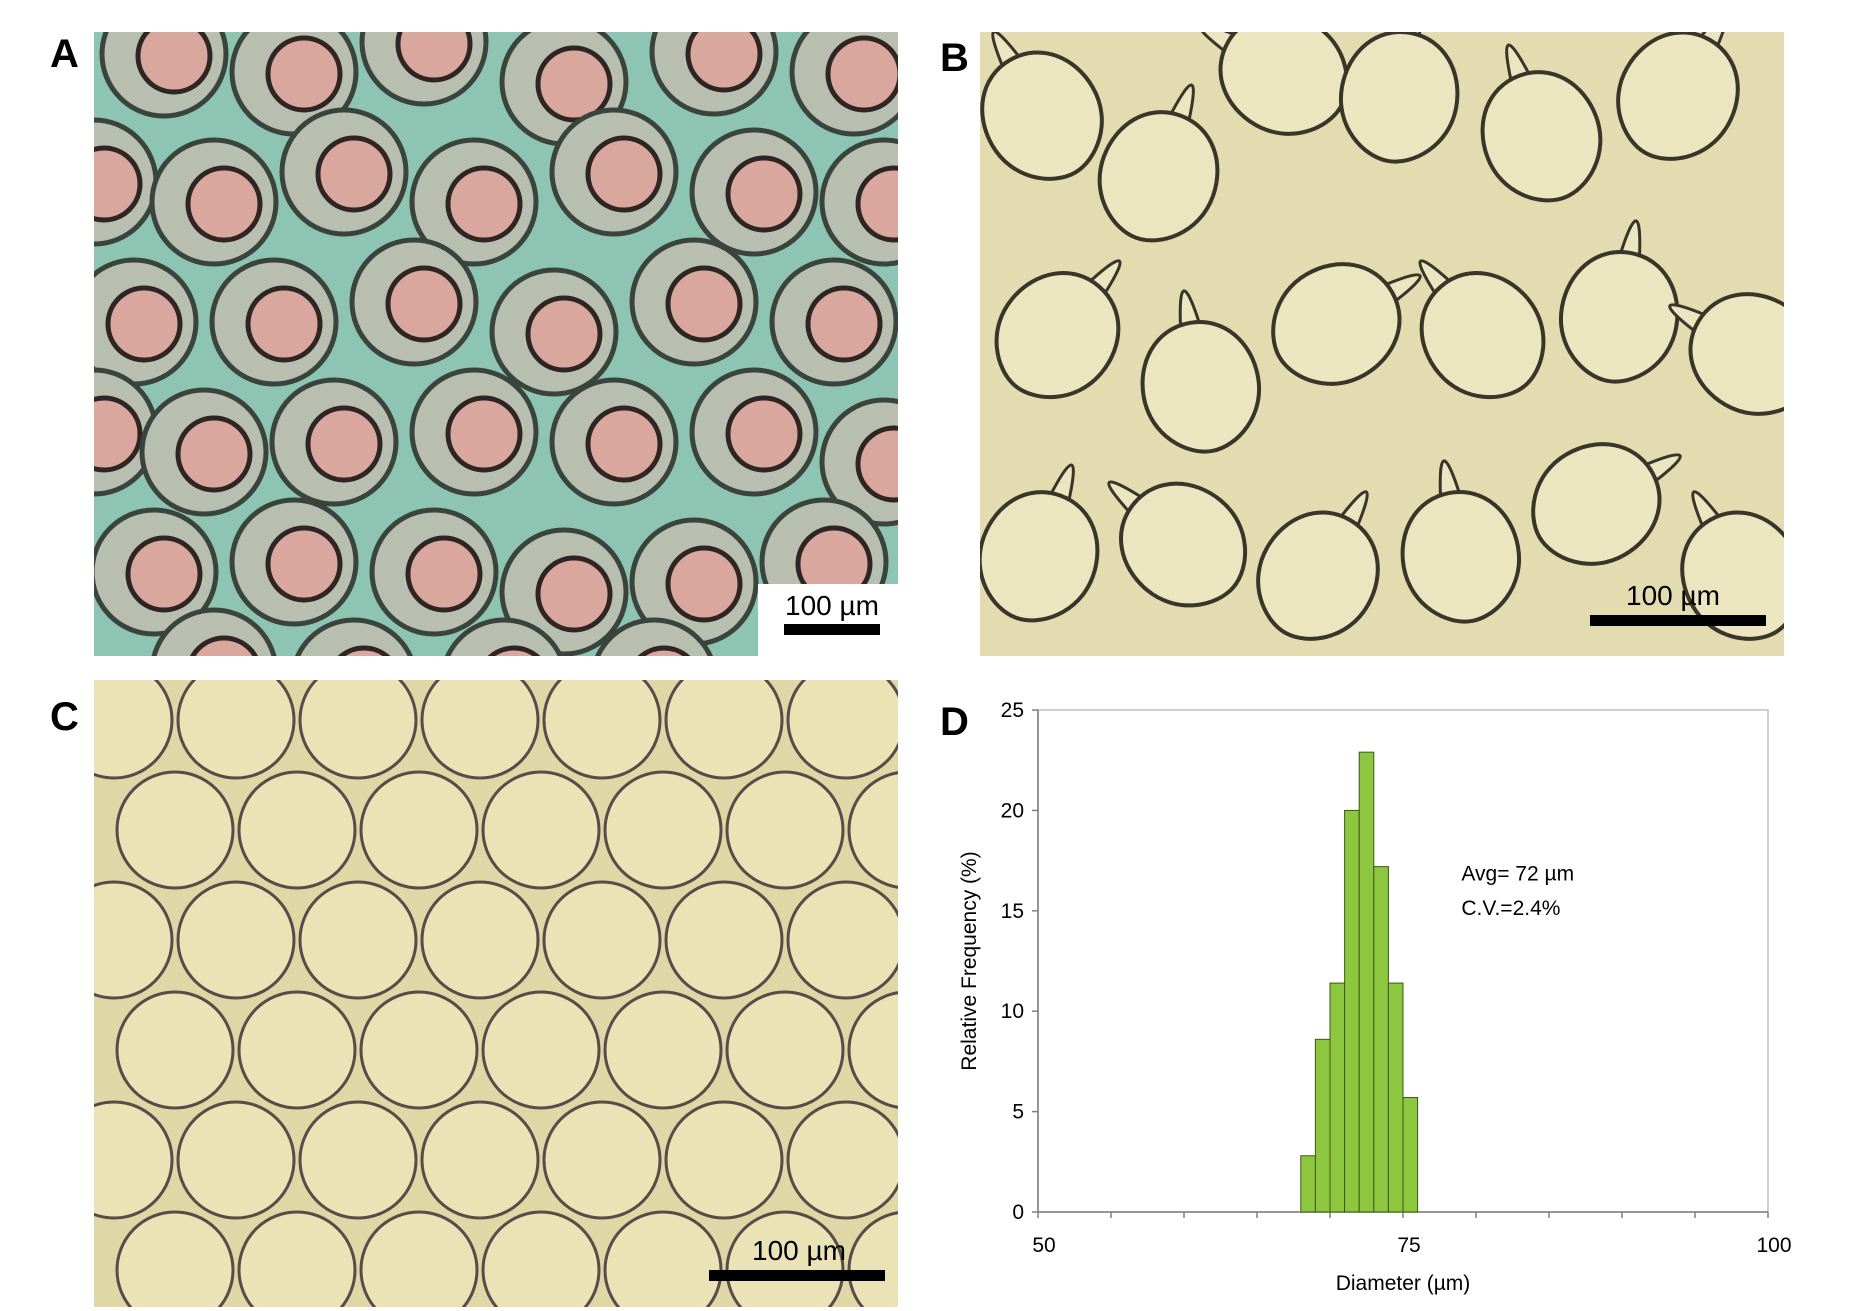 This screenshot has width=1876, height=1311. Describe the element at coordinates (1510, 908) in the screenshot. I see `annotation-cv: C.V.=2.4%` at that location.